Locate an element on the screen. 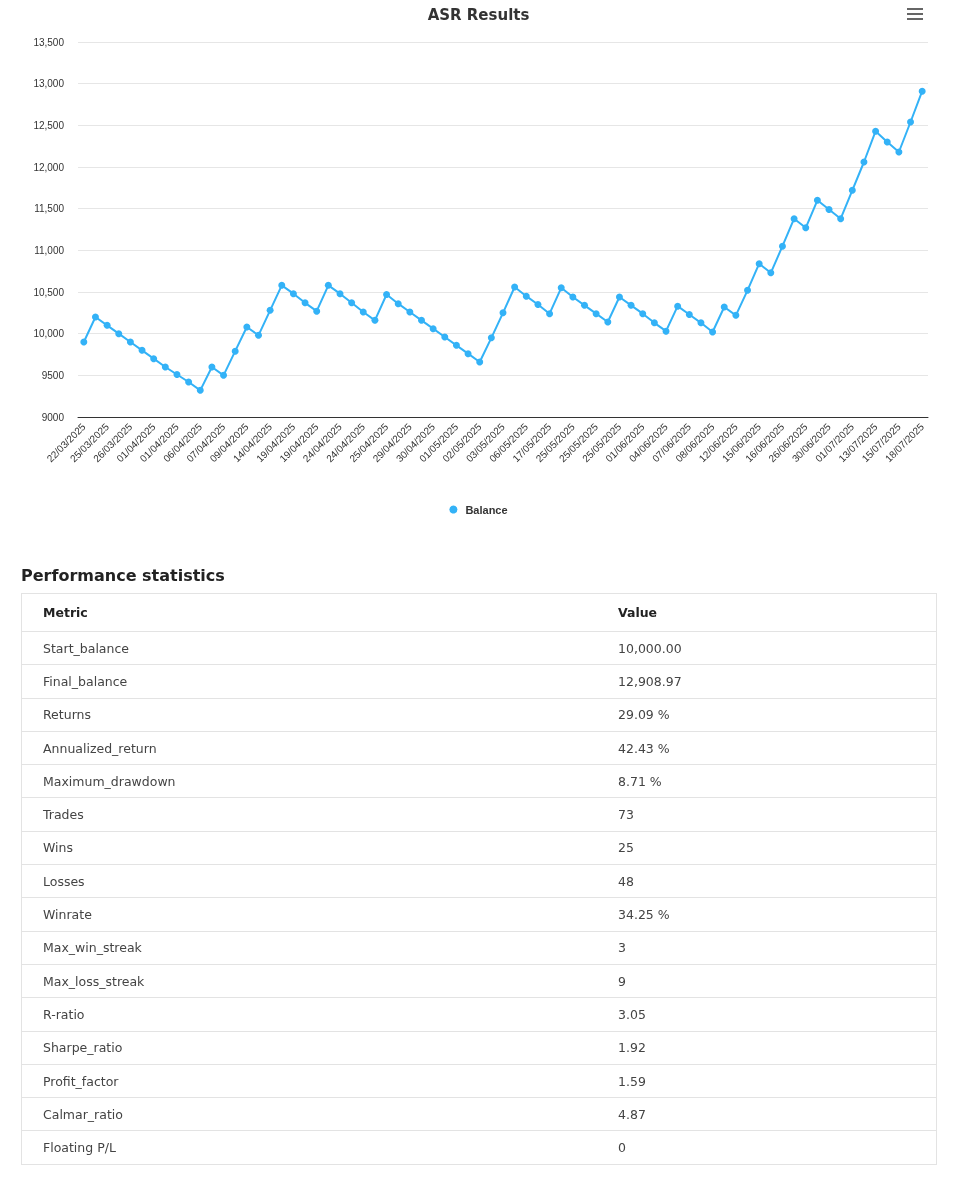 The width and height of the screenshot is (957, 1178). category-label: Final_balance is located at coordinates (309, 681).